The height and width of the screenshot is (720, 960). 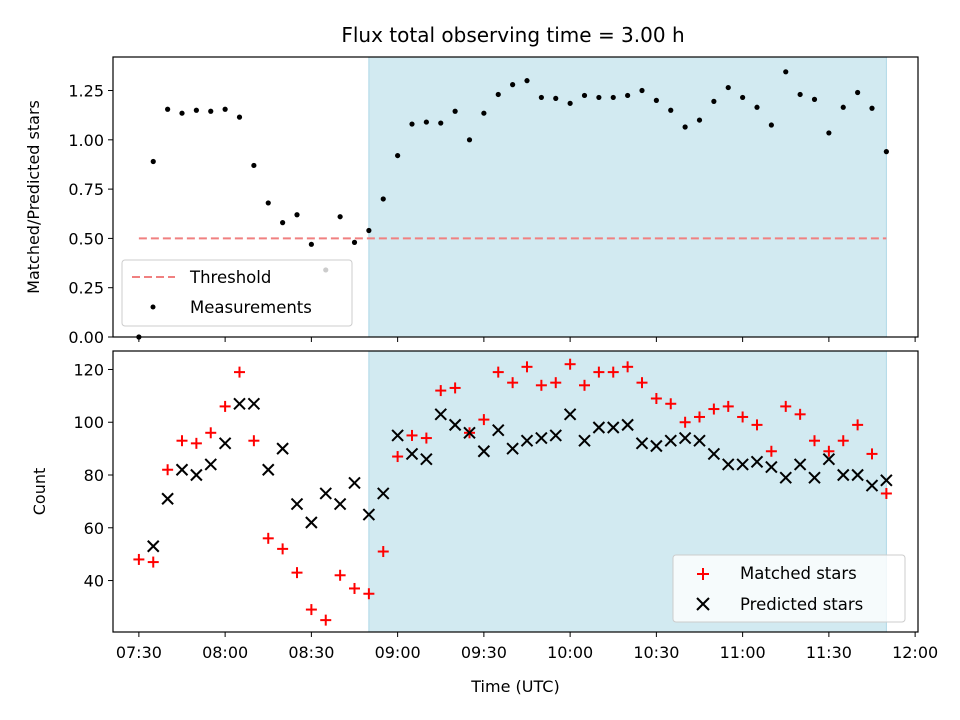 I want to click on x-tick-label: 09:00, so click(x=398, y=652).